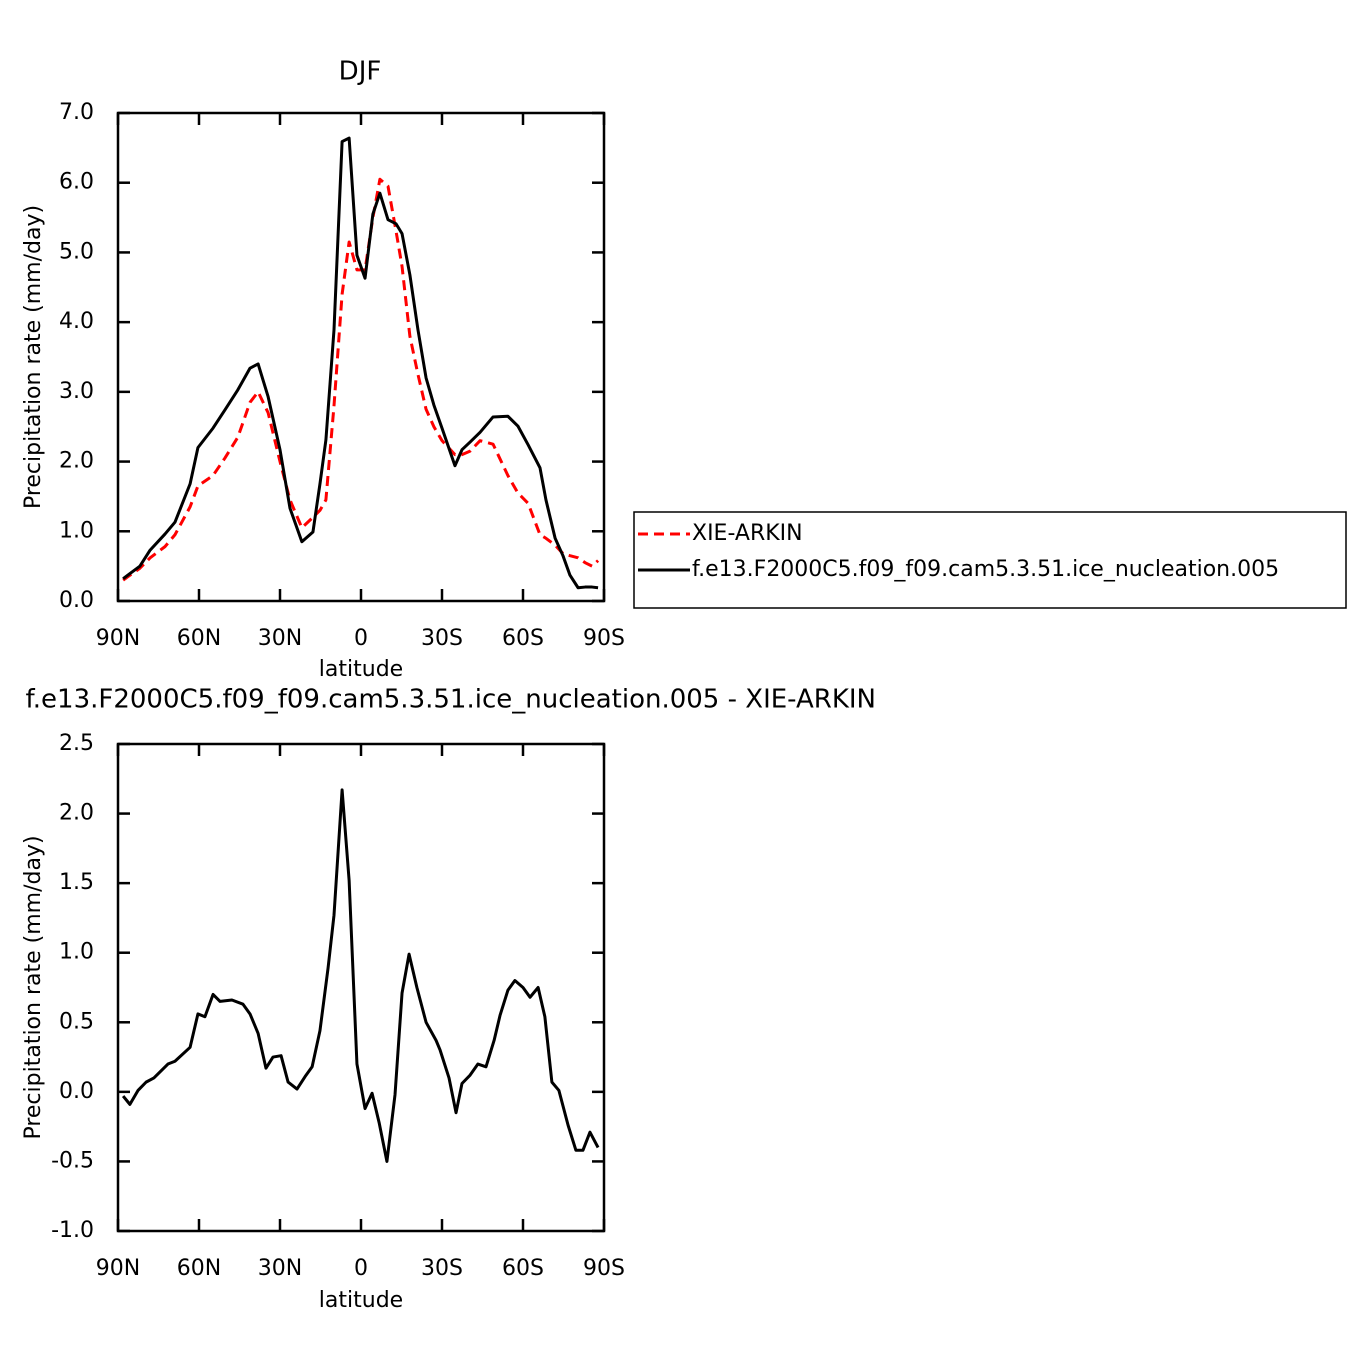 The image size is (1366, 1369). Describe the element at coordinates (76, 182) in the screenshot. I see `y-tick-label: 6.0` at that location.